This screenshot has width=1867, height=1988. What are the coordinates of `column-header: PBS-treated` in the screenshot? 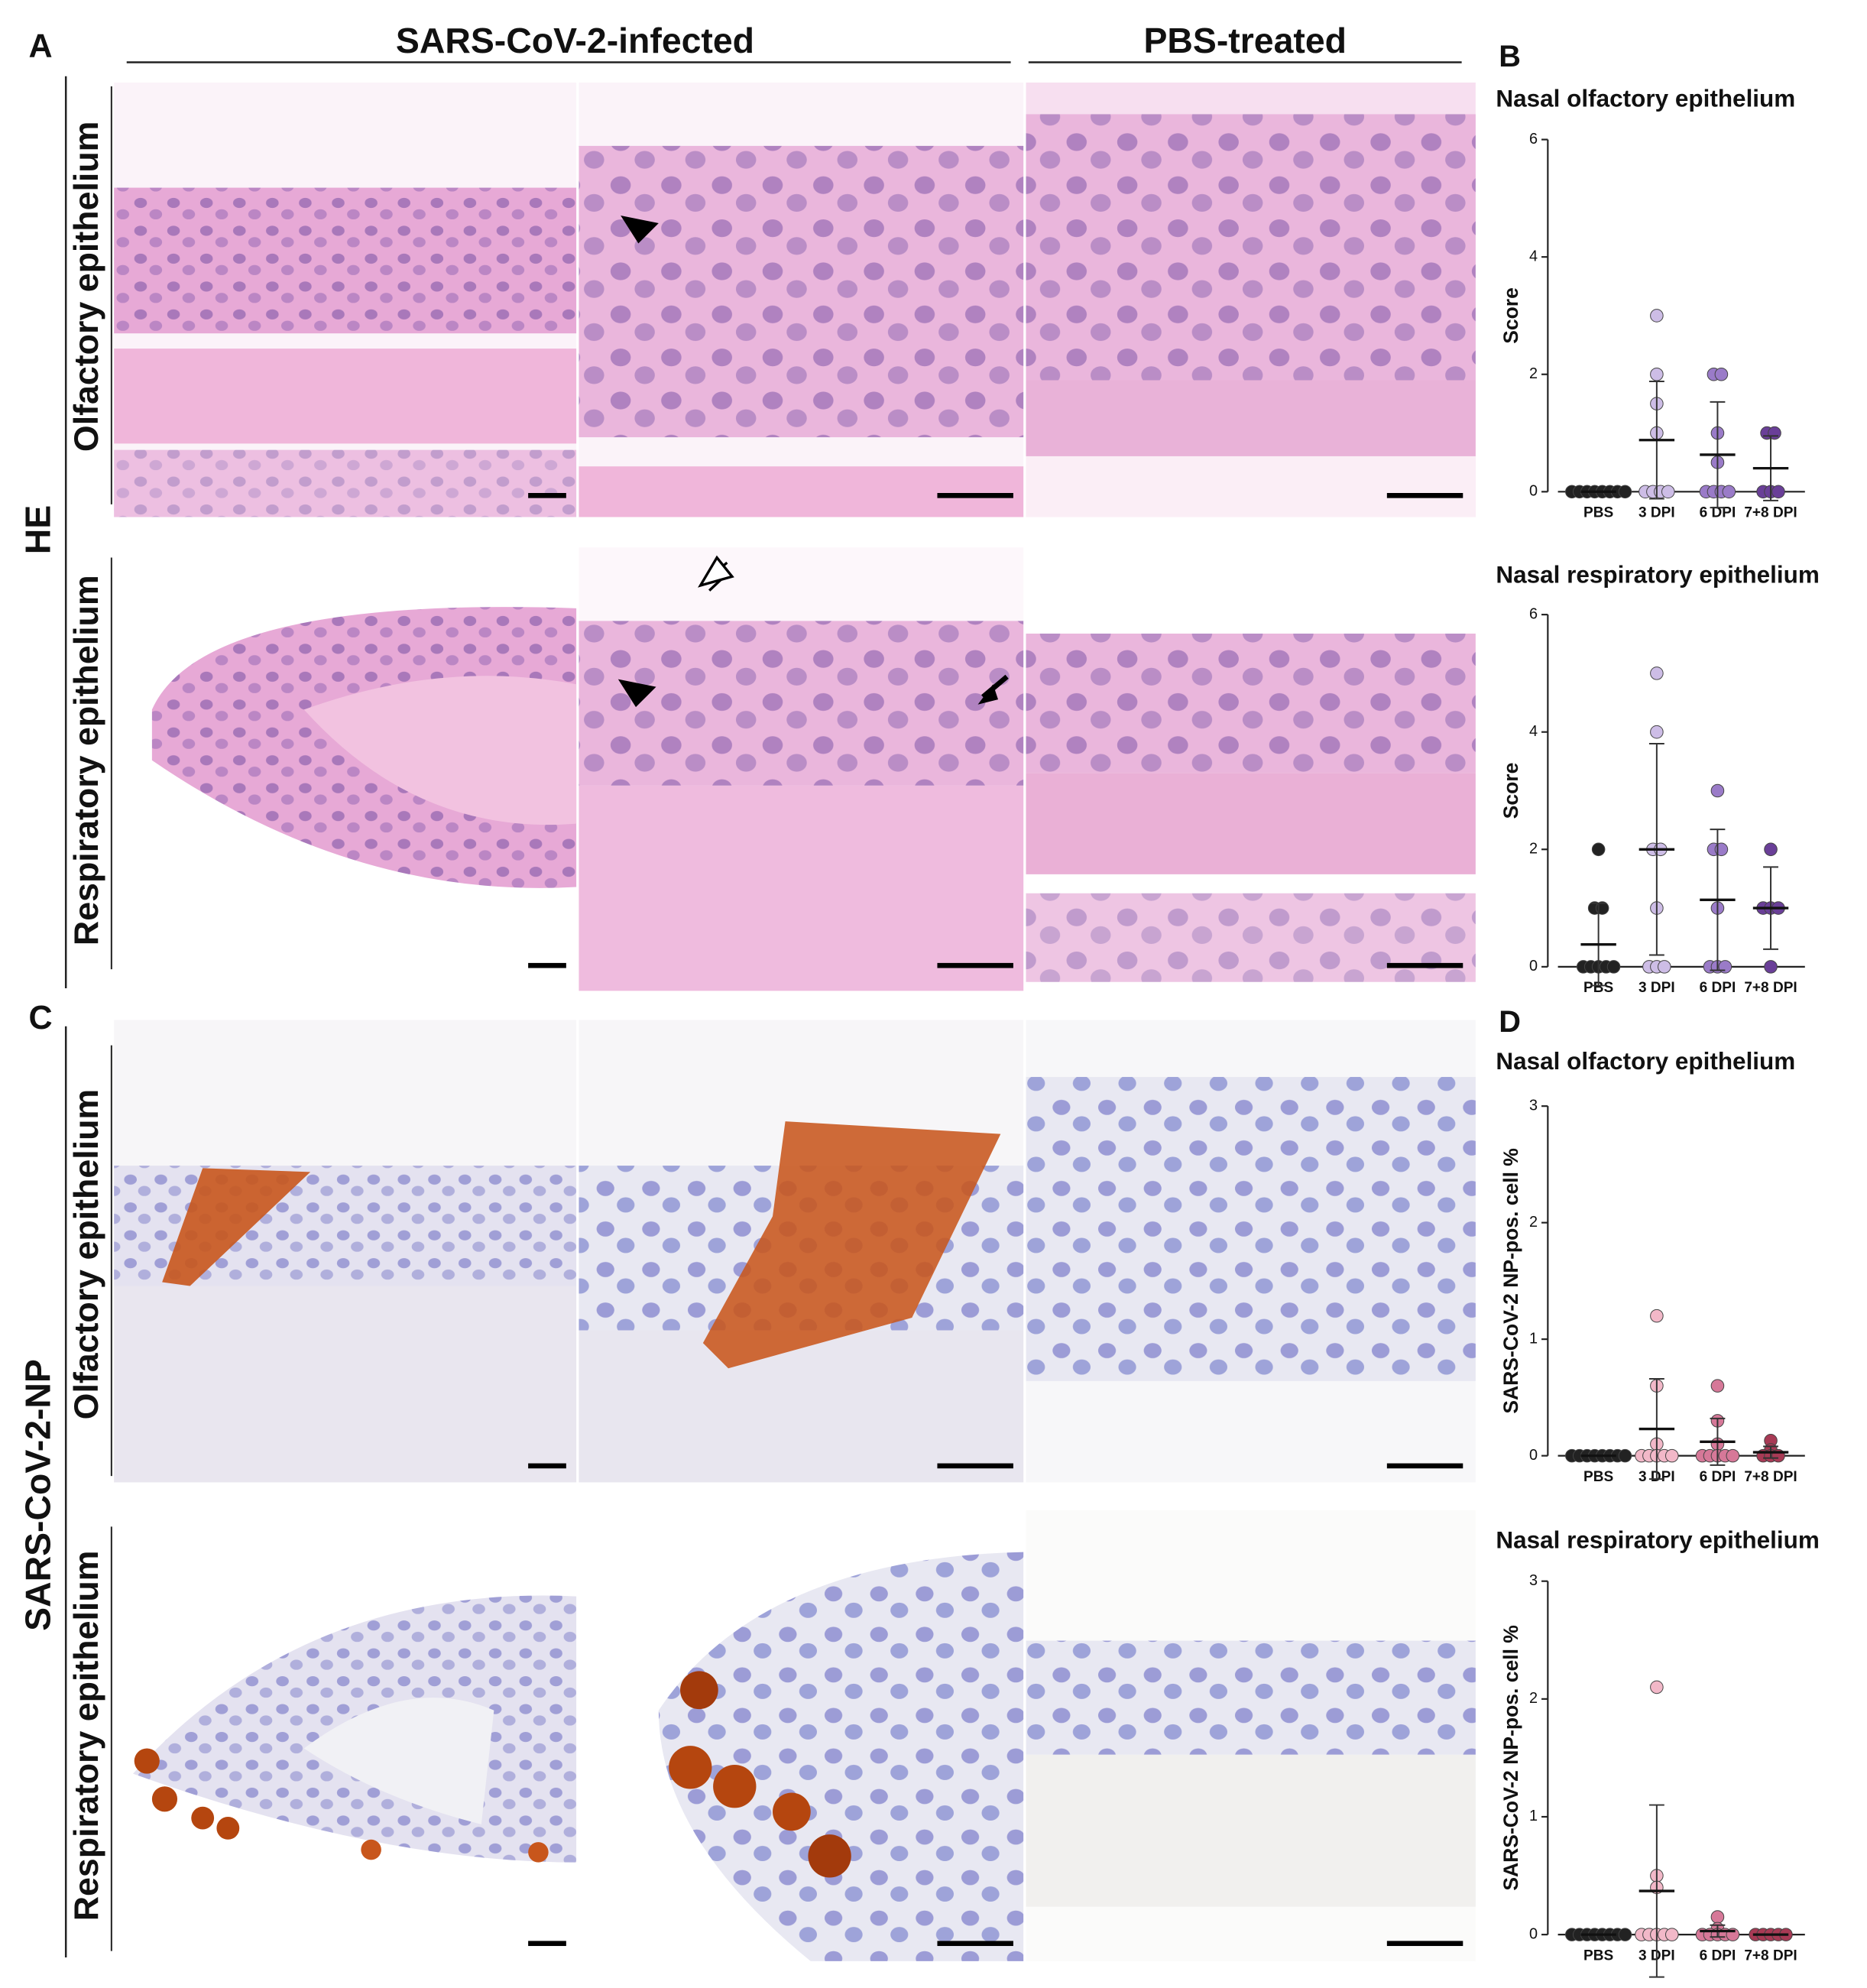 It's located at (1245, 41).